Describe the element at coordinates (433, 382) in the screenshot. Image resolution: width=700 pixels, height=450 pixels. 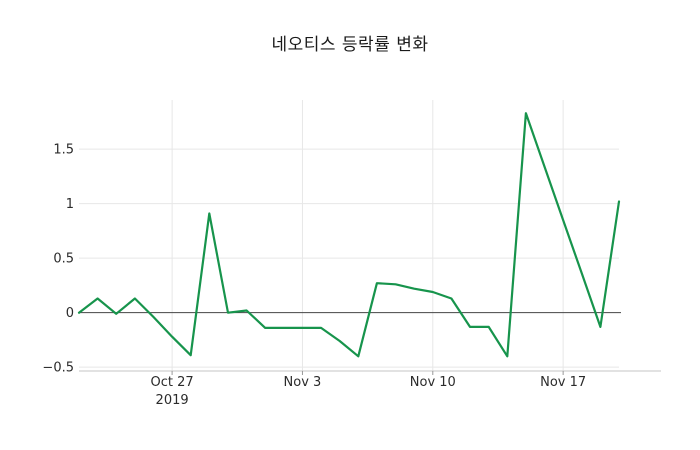
I see `x-axis-tick-label: Nov 10` at that location.